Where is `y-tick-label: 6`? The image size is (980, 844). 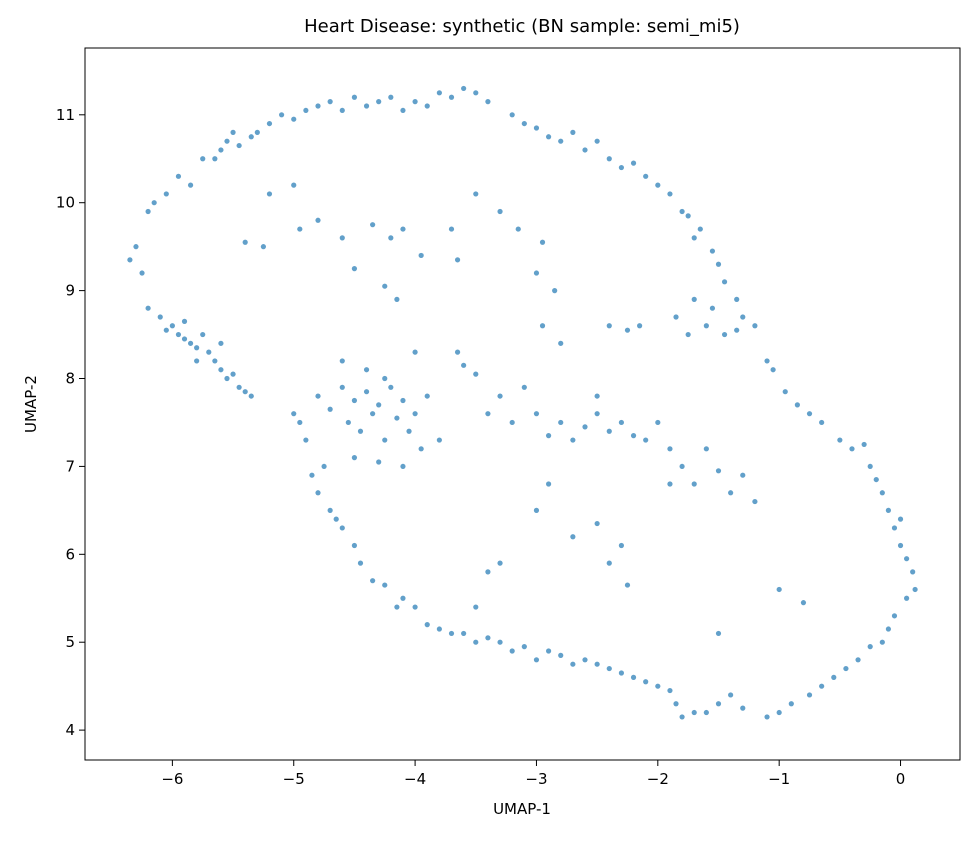 y-tick-label: 6 is located at coordinates (70, 554).